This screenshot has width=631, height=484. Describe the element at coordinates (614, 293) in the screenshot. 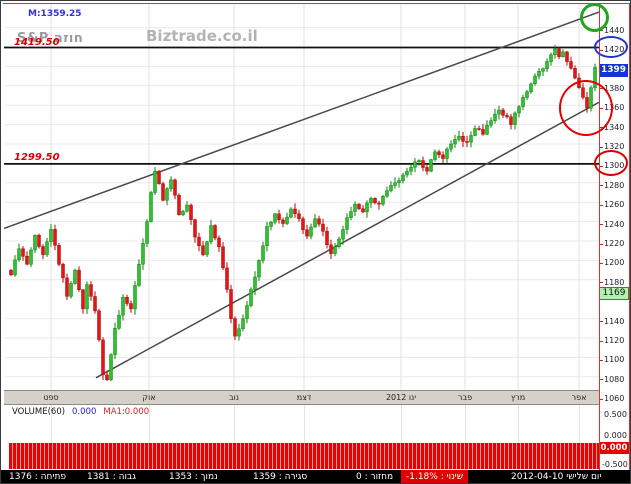

I see `period-low-box: 1169` at that location.